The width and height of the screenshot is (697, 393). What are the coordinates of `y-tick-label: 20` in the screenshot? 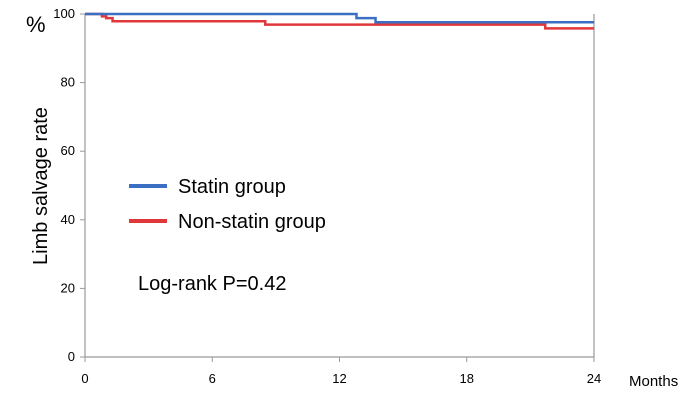 It's located at (68, 287).